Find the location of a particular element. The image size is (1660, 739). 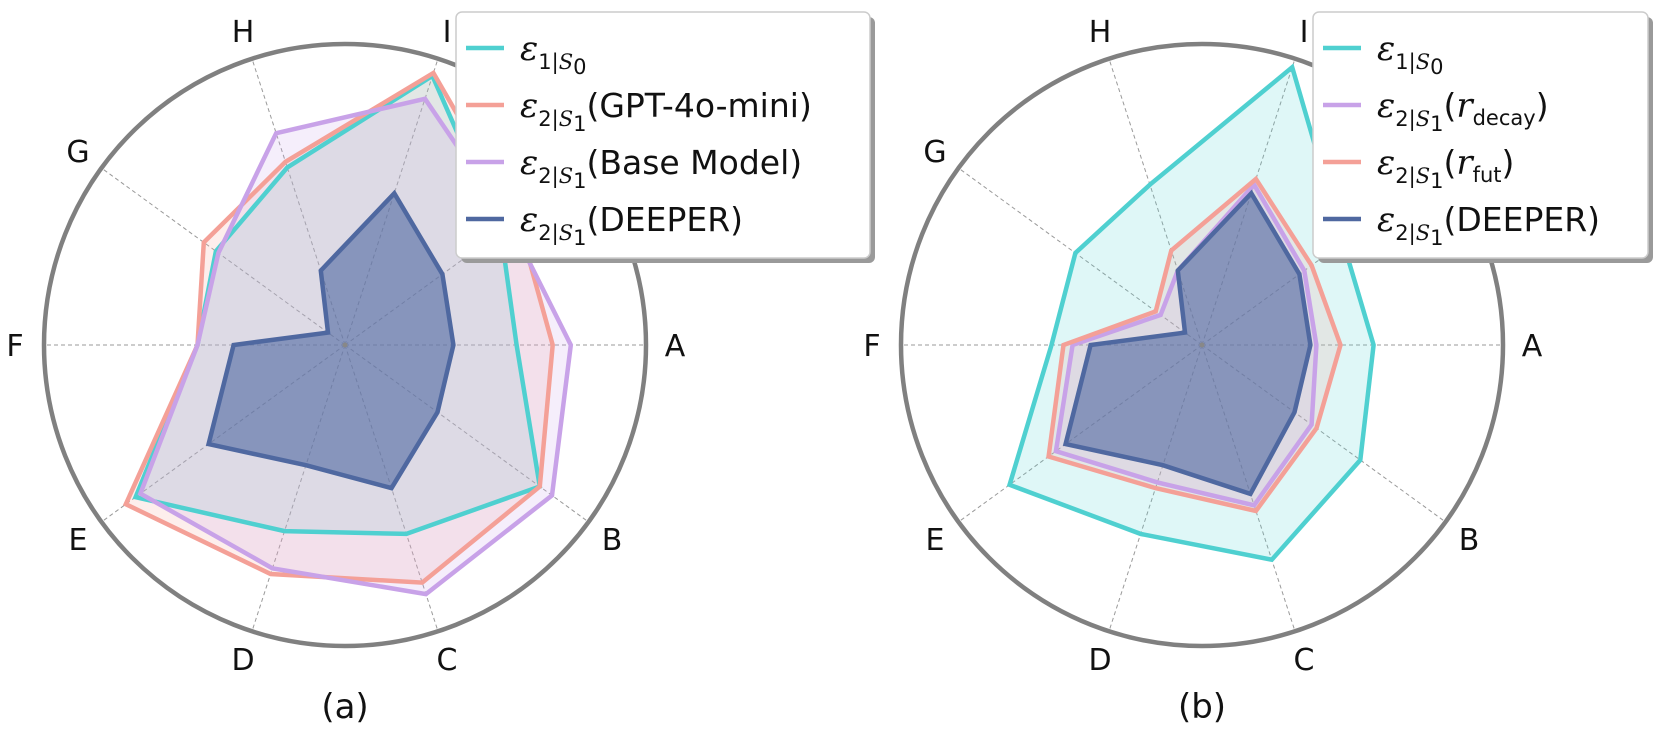

legend-item: ε2|S1(rfut) is located at coordinates (1418, 168).